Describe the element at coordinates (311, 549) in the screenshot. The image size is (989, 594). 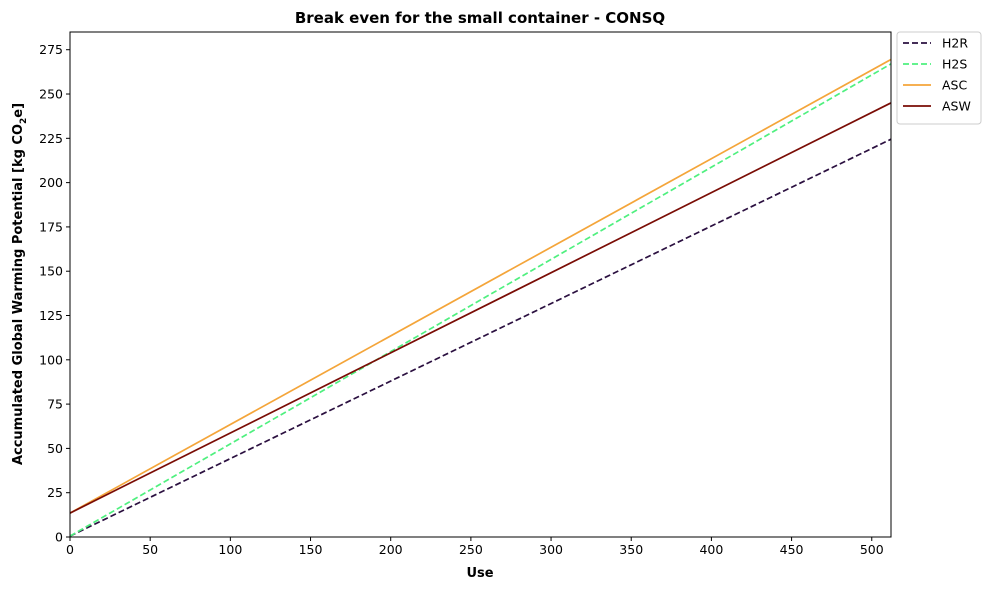
I see `x-tick-label: 150` at that location.